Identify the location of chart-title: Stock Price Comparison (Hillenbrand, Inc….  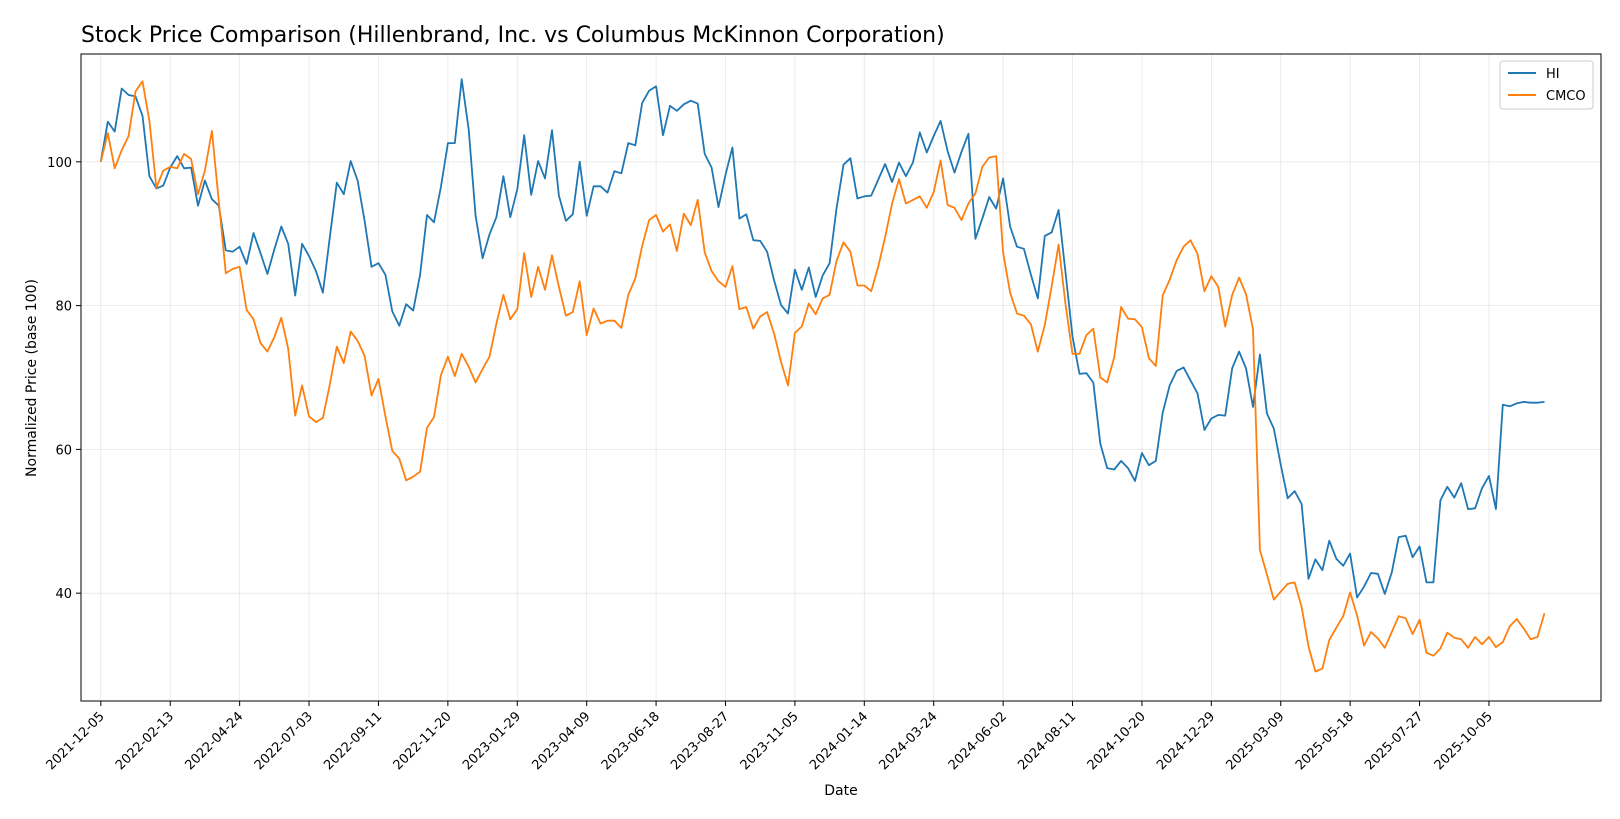
(513, 35).